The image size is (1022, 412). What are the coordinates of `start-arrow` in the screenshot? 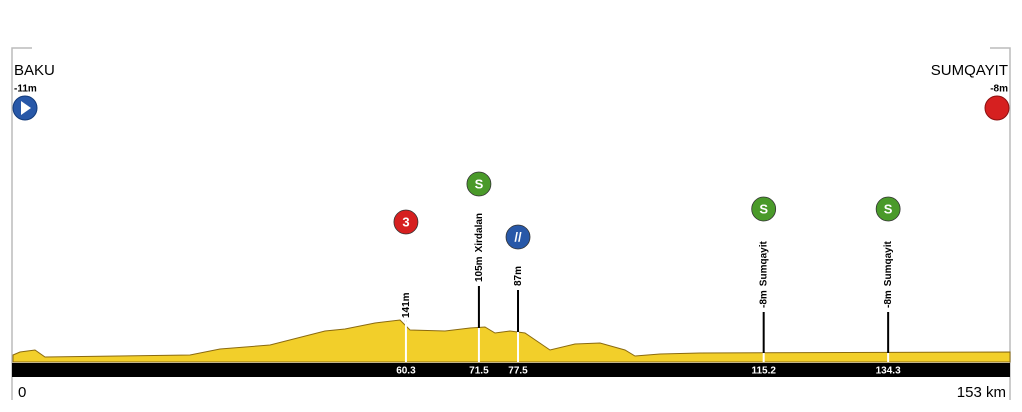 It's located at (26, 108).